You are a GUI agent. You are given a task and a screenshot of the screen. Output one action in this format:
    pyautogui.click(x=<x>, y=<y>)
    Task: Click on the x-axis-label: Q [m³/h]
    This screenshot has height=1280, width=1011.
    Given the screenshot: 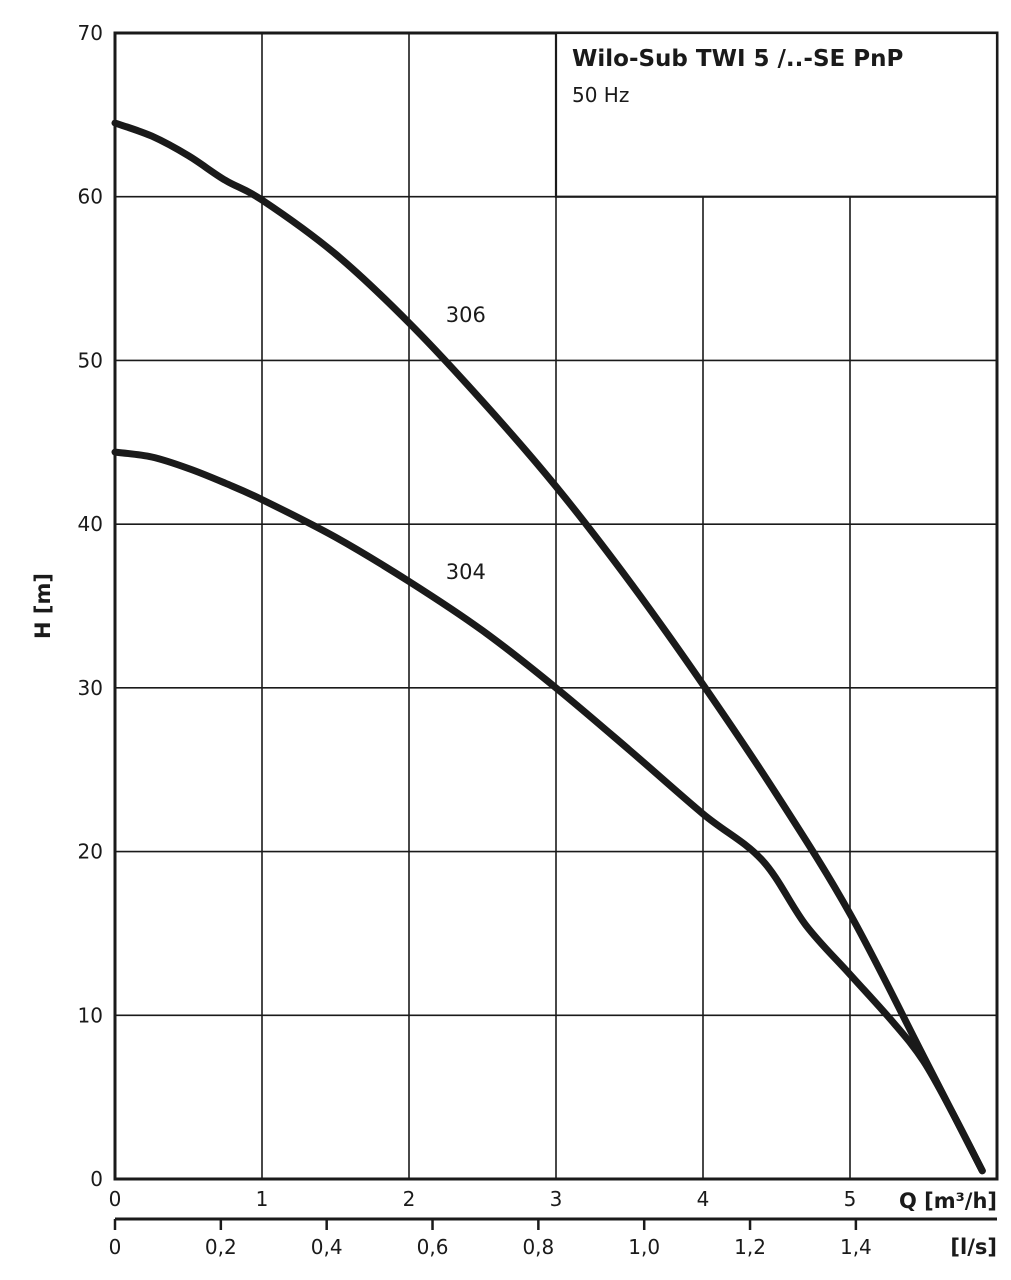 What is the action you would take?
    pyautogui.click(x=948, y=1201)
    